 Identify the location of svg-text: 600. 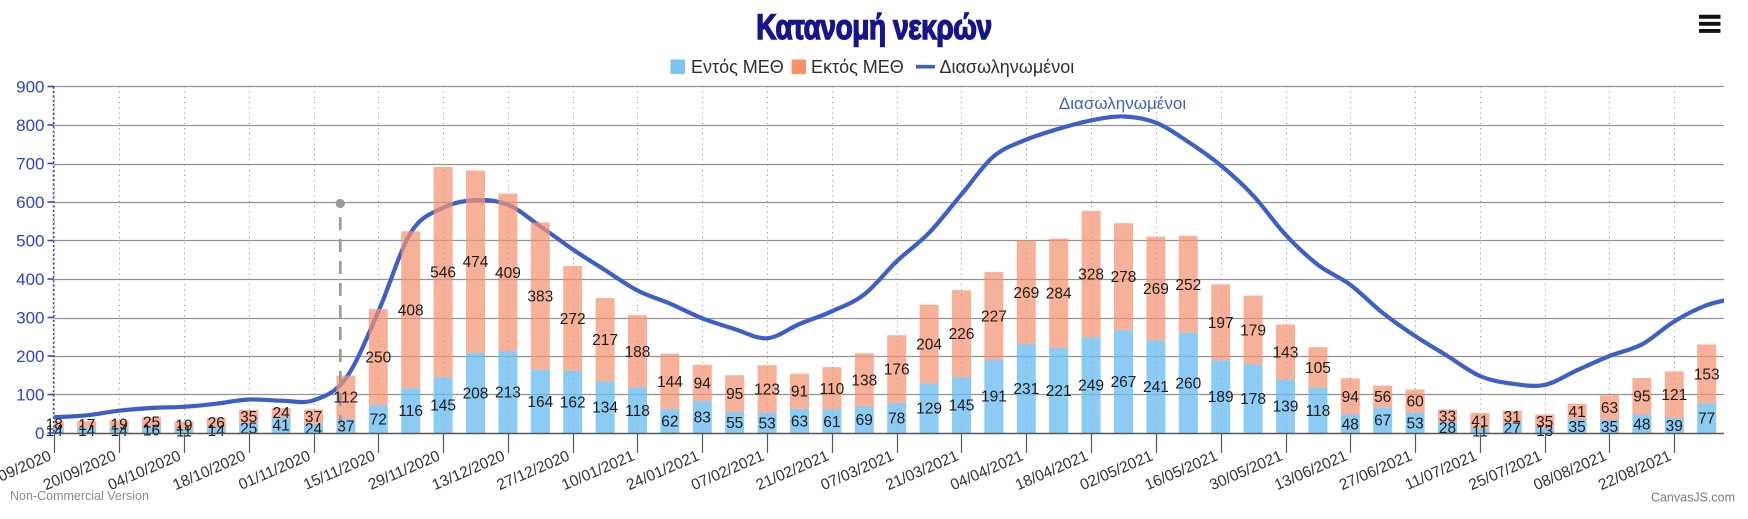
(30, 202).